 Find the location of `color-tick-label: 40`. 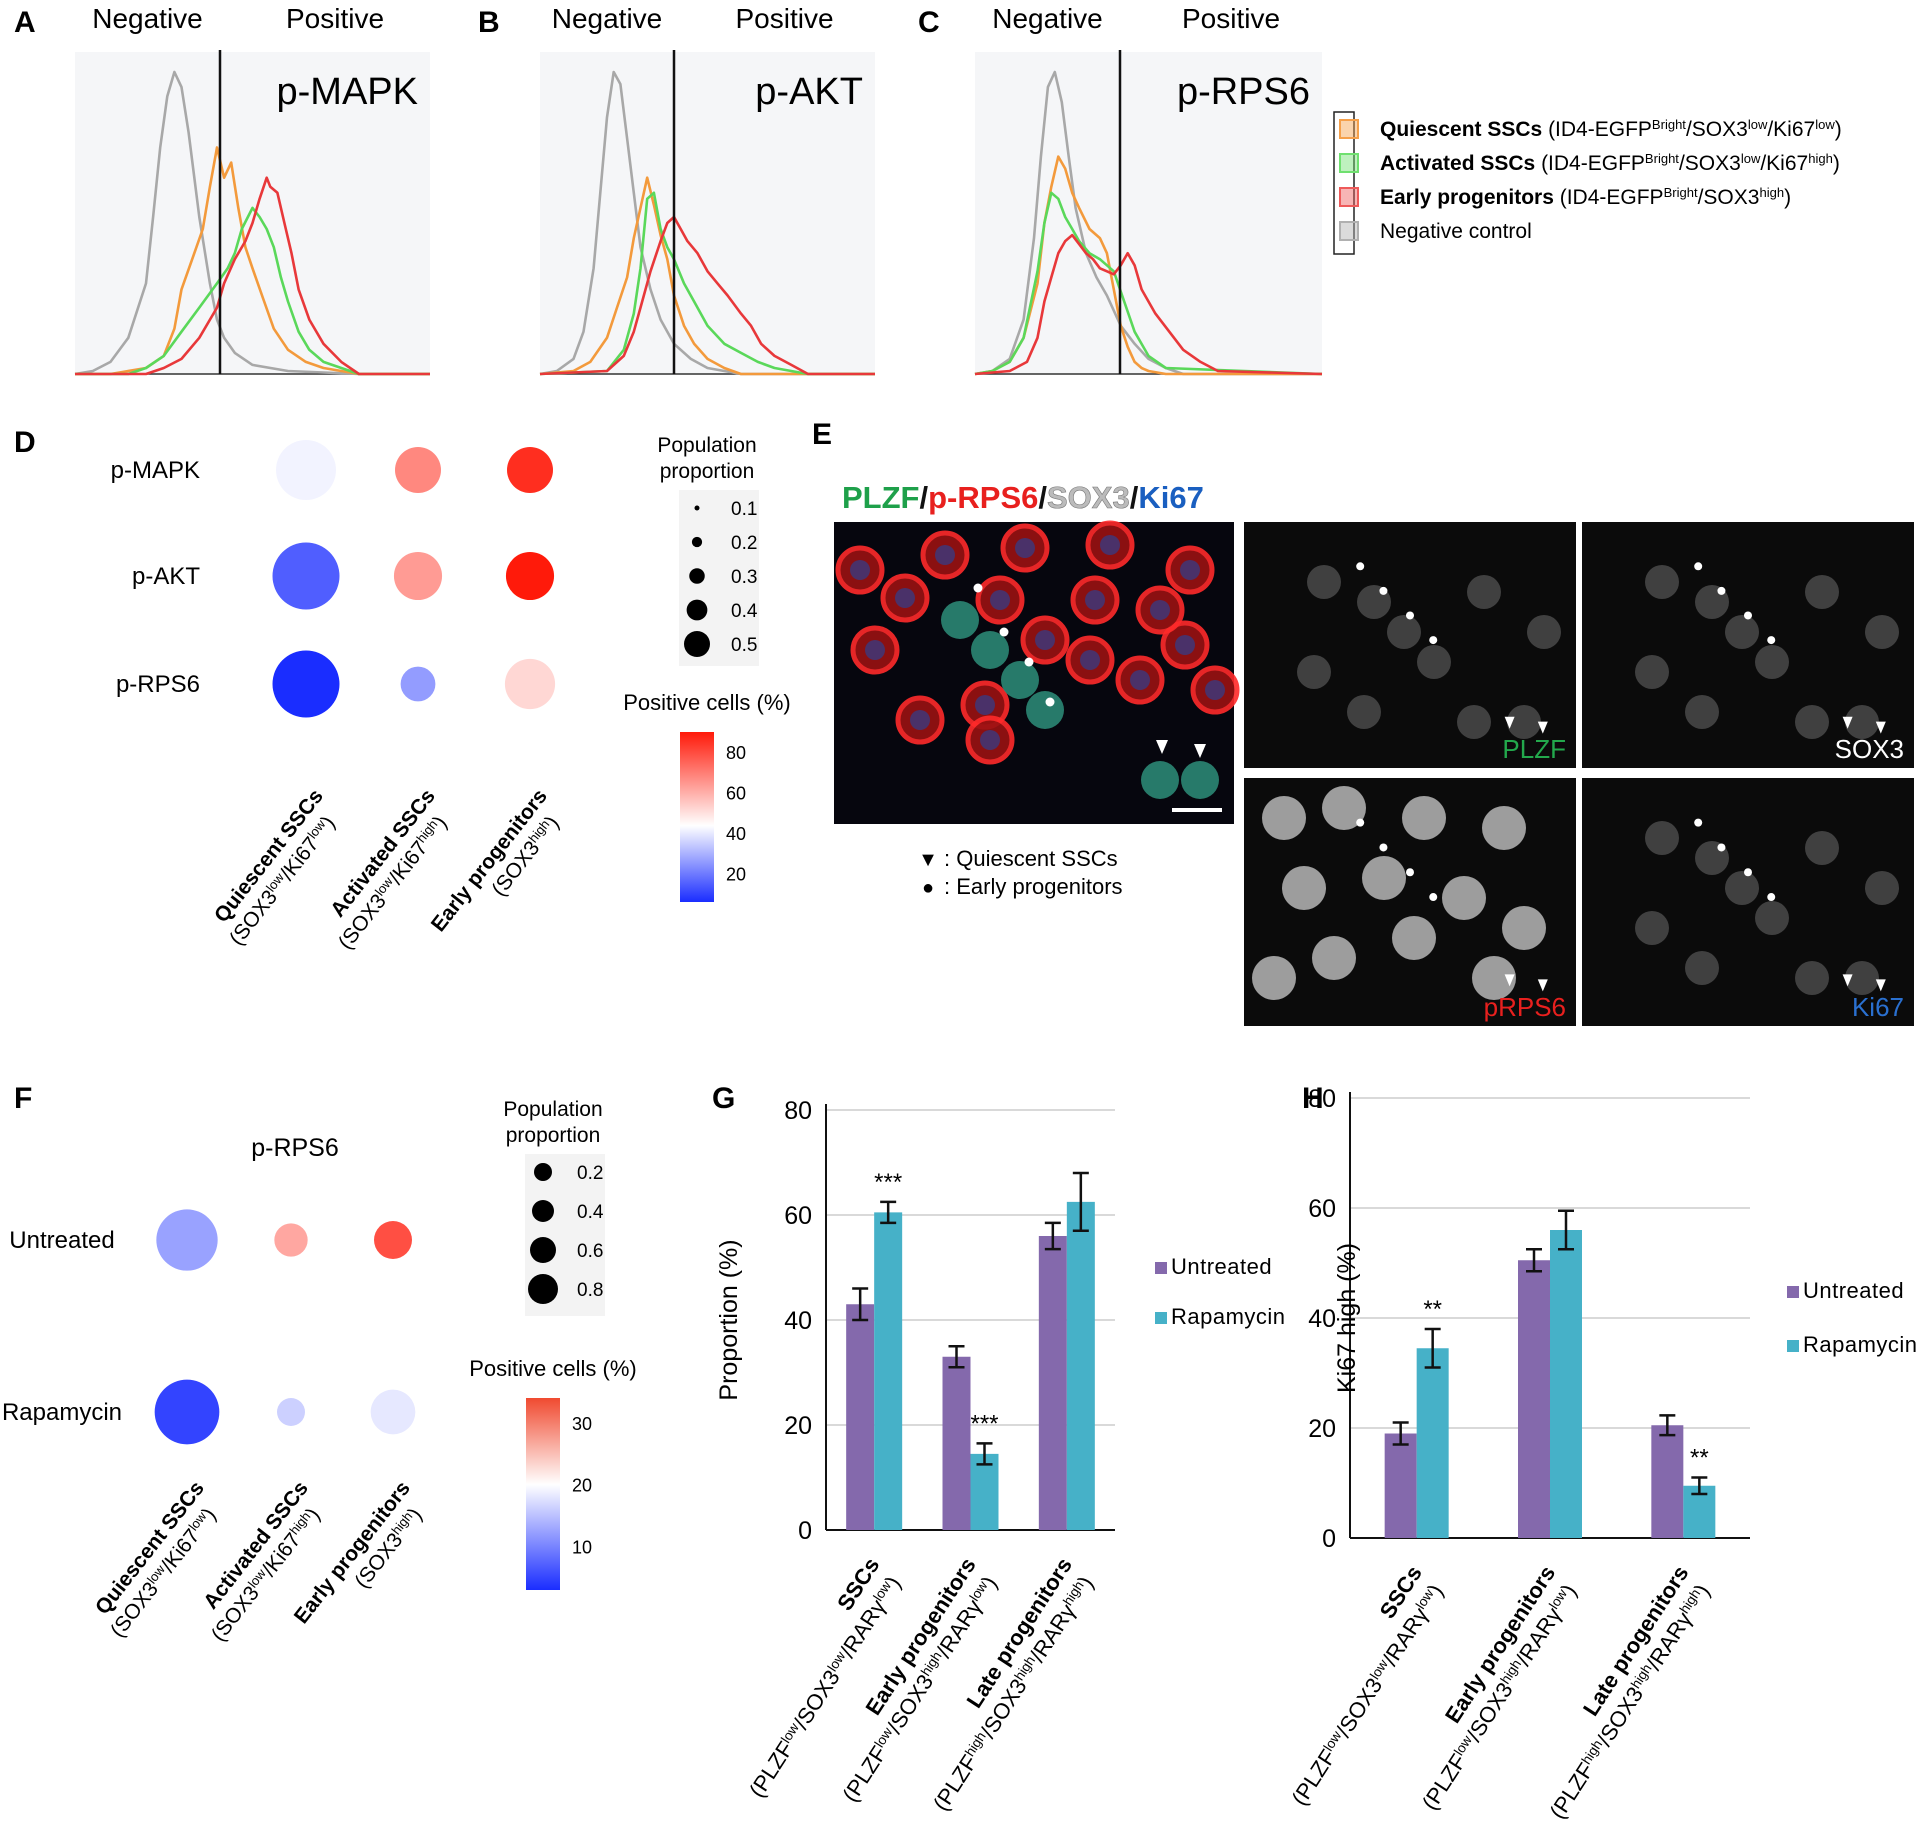

color-tick-label: 40 is located at coordinates (736, 834).